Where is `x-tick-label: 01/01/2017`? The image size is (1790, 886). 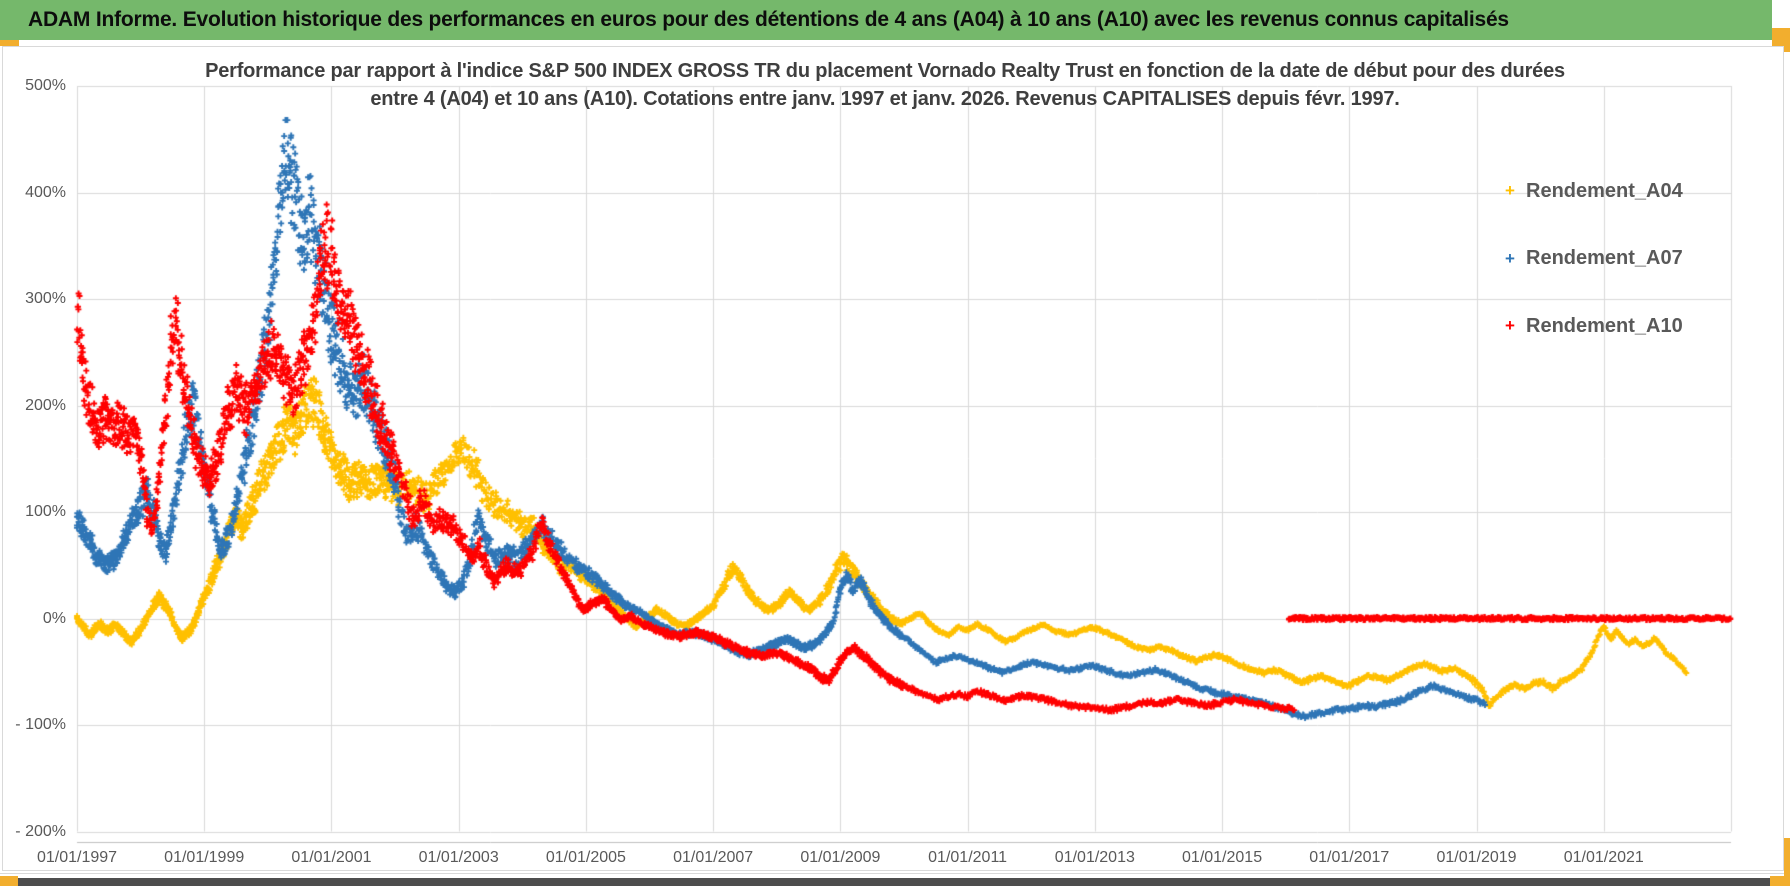 x-tick-label: 01/01/2017 is located at coordinates (1349, 857).